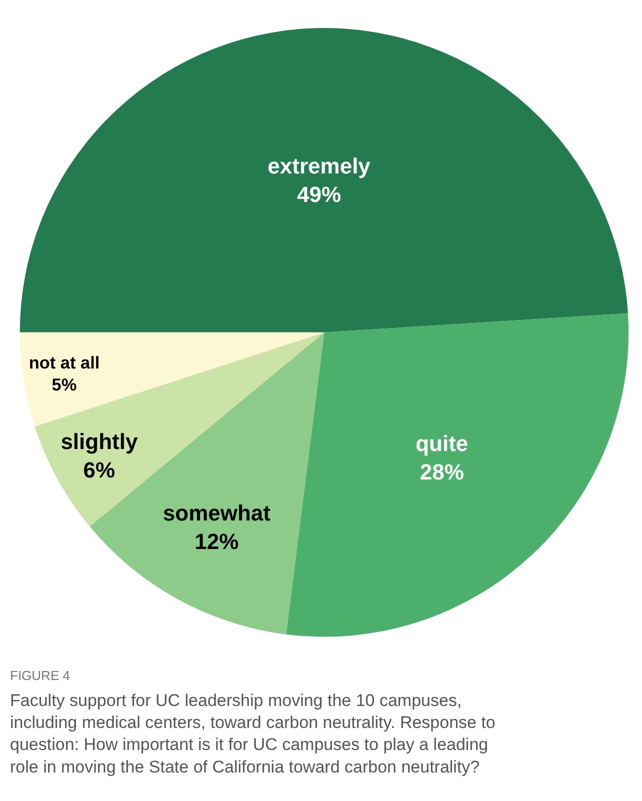 The width and height of the screenshot is (642, 801). What do you see at coordinates (99, 470) in the screenshot?
I see `data-label: 6%` at bounding box center [99, 470].